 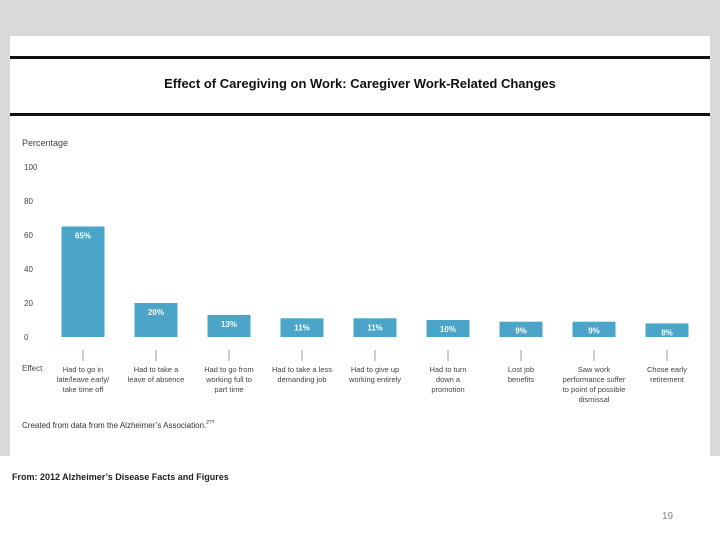 What do you see at coordinates (302, 369) in the screenshot?
I see `category-label-line: Had to take a less` at bounding box center [302, 369].